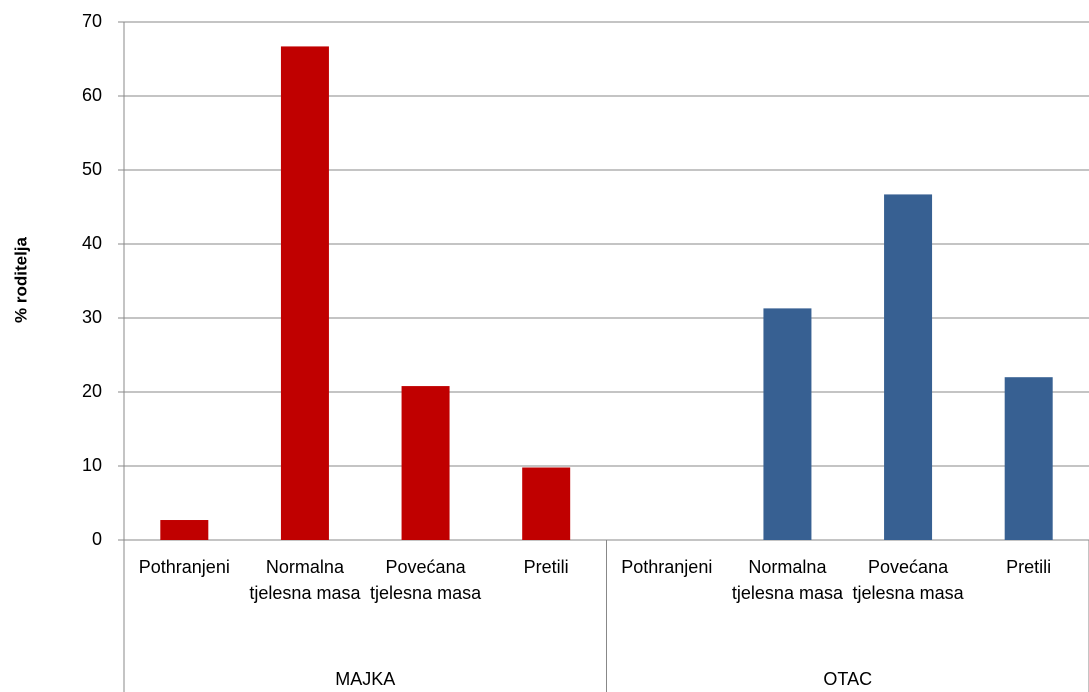 The width and height of the screenshot is (1089, 692). I want to click on y-axis-label: % roditelja, so click(20, 279).